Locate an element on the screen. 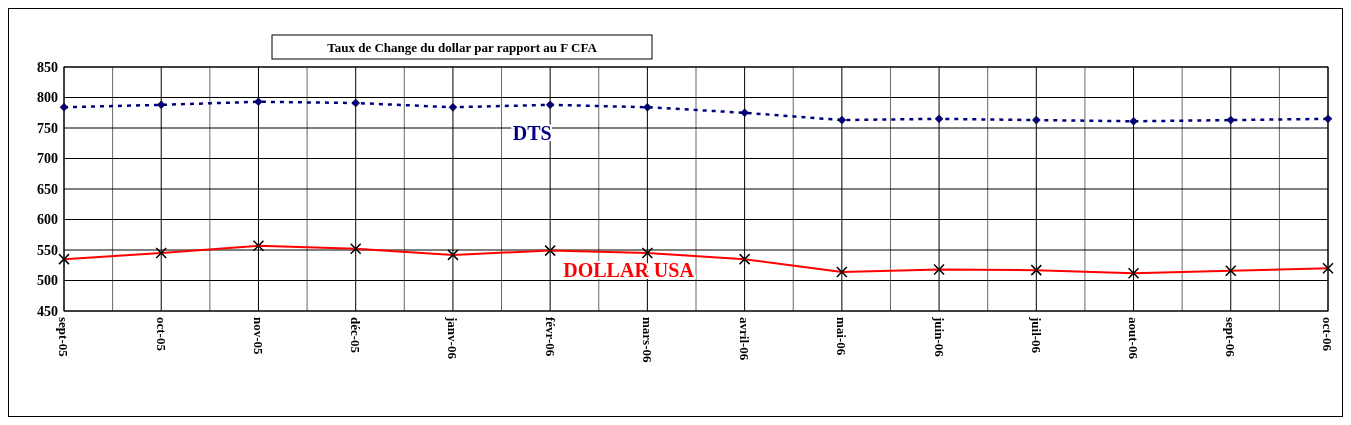 The height and width of the screenshot is (425, 1351). y-tick-label: 700 is located at coordinates (47, 159).